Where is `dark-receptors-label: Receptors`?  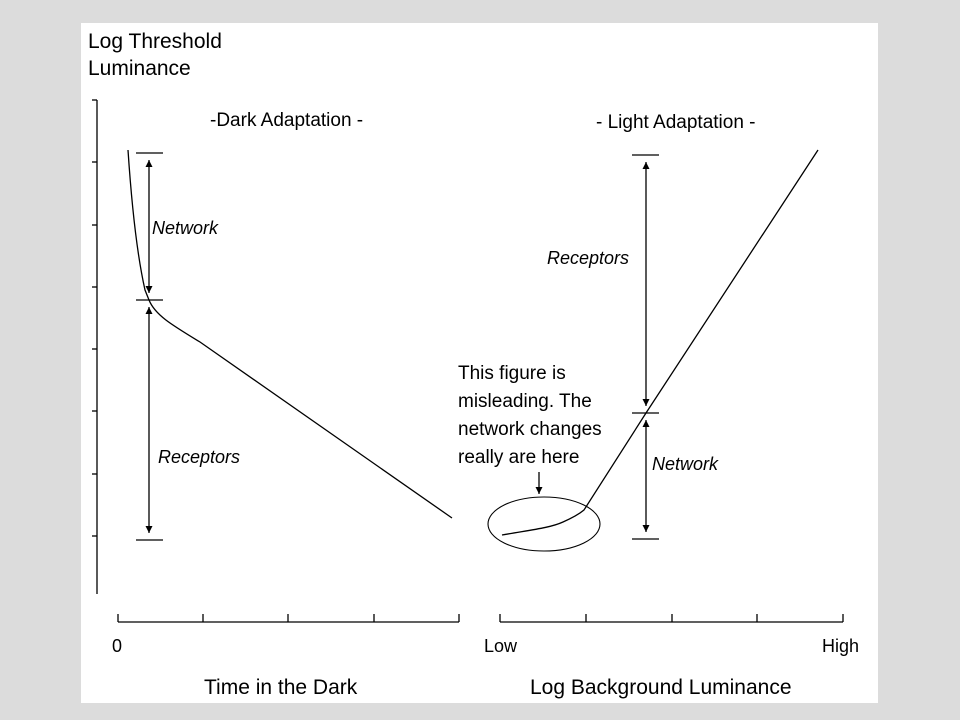
dark-receptors-label: Receptors is located at coordinates (199, 457).